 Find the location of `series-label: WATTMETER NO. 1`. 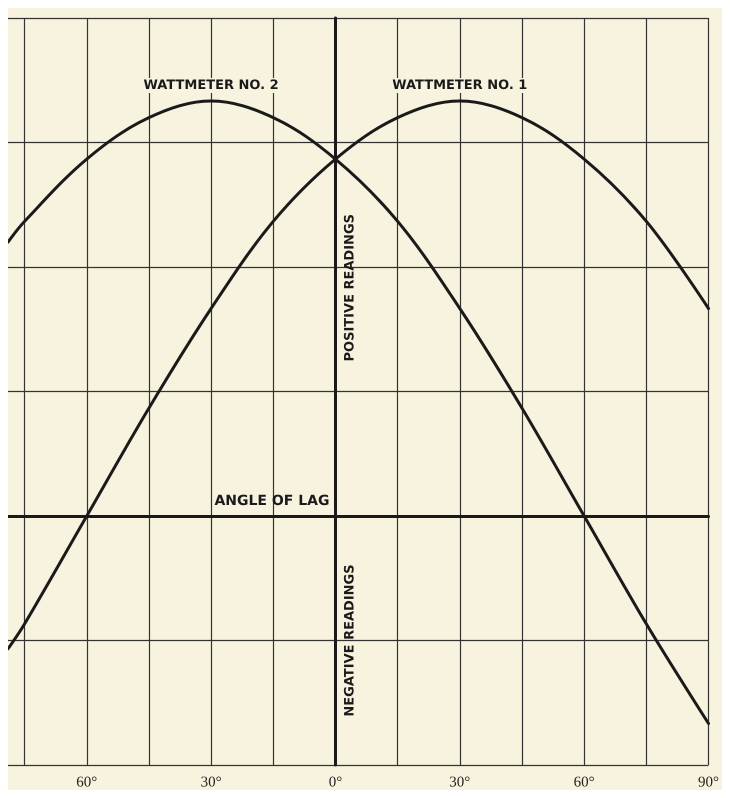

series-label: WATTMETER NO. 1 is located at coordinates (460, 85).